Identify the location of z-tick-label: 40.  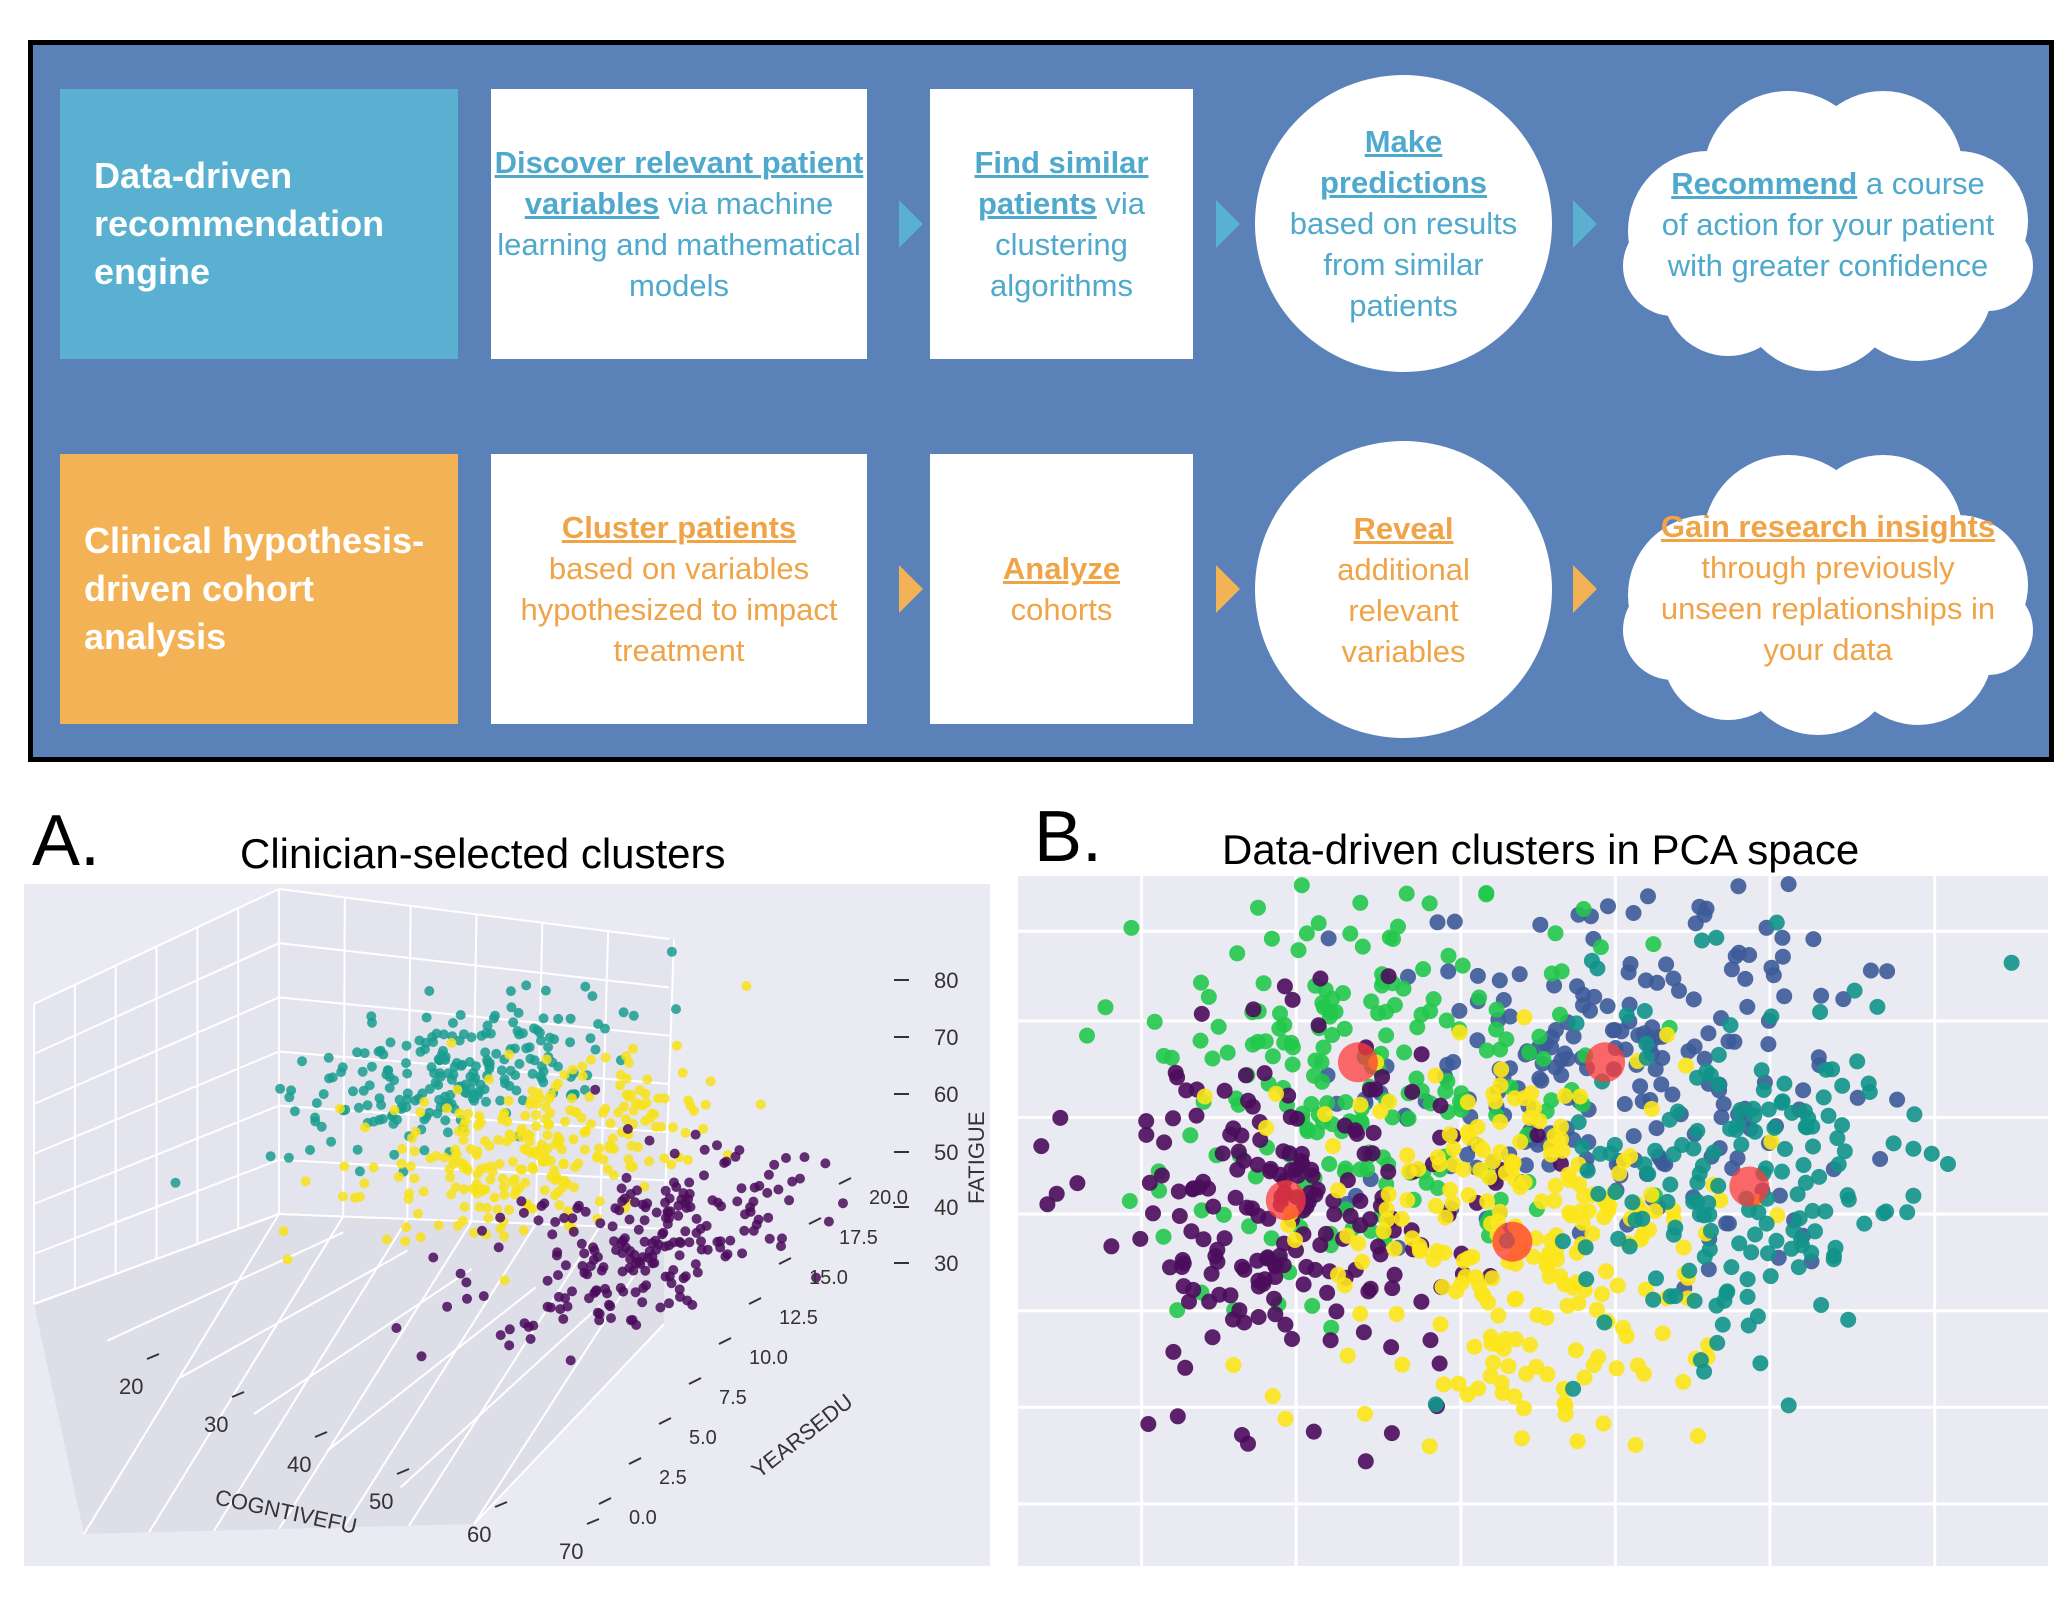
(946, 1207).